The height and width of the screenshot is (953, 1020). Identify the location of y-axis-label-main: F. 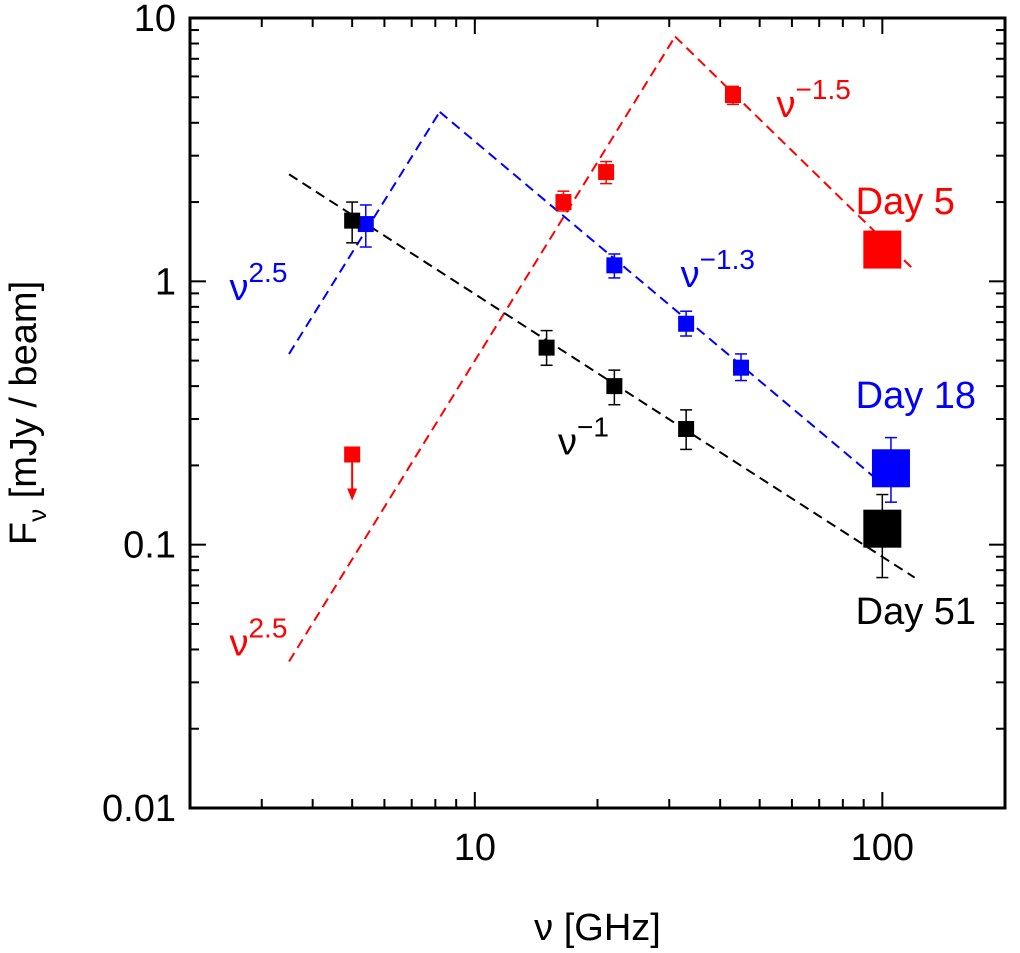
(24, 533).